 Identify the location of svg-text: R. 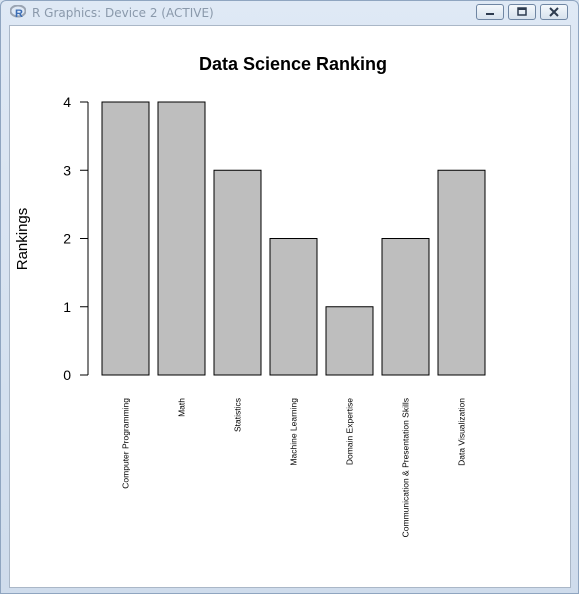
(19, 13).